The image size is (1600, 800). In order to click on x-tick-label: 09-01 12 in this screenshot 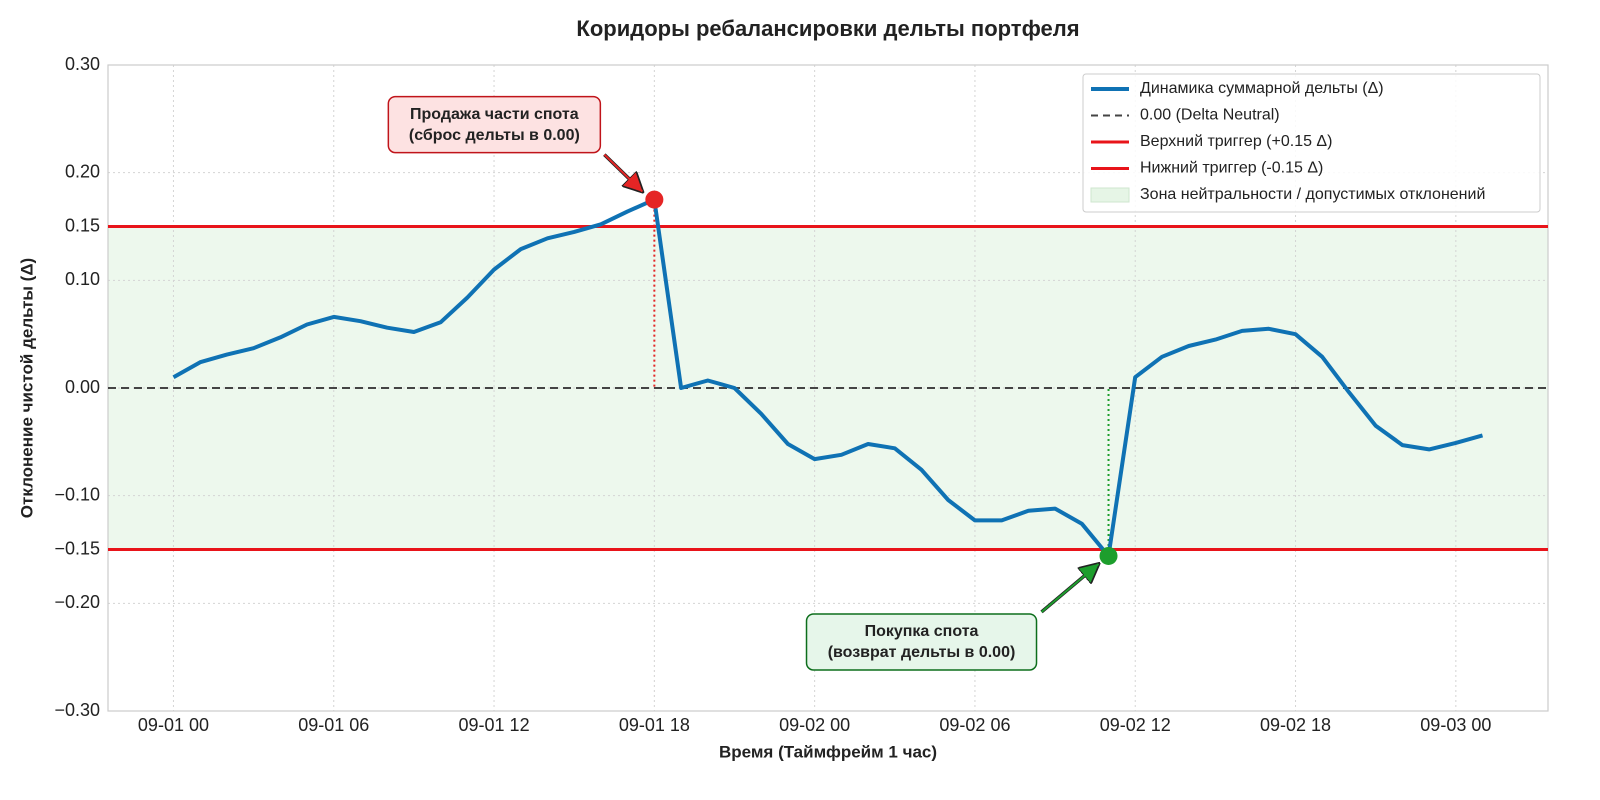, I will do `click(494, 725)`.